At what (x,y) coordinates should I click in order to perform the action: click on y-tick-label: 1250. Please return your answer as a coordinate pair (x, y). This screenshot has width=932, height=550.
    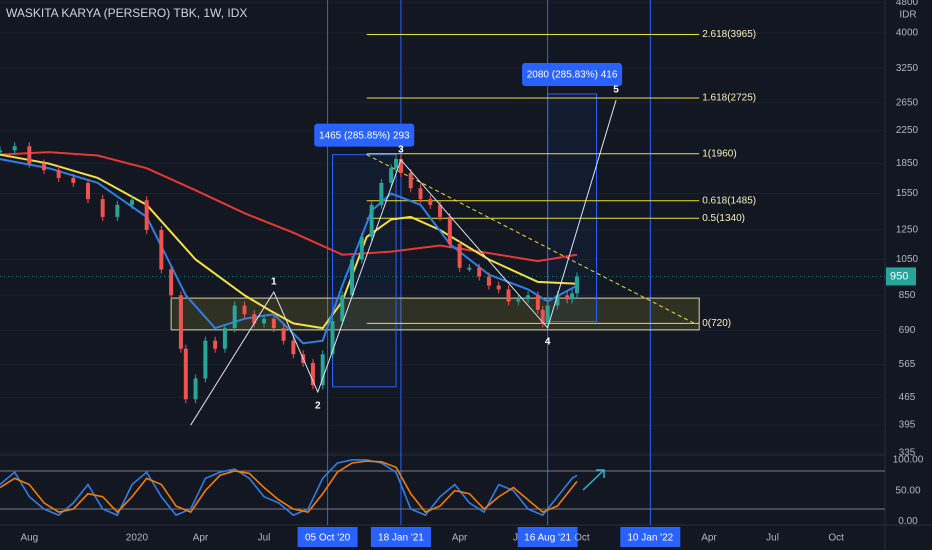
    Looking at the image, I should click on (907, 230).